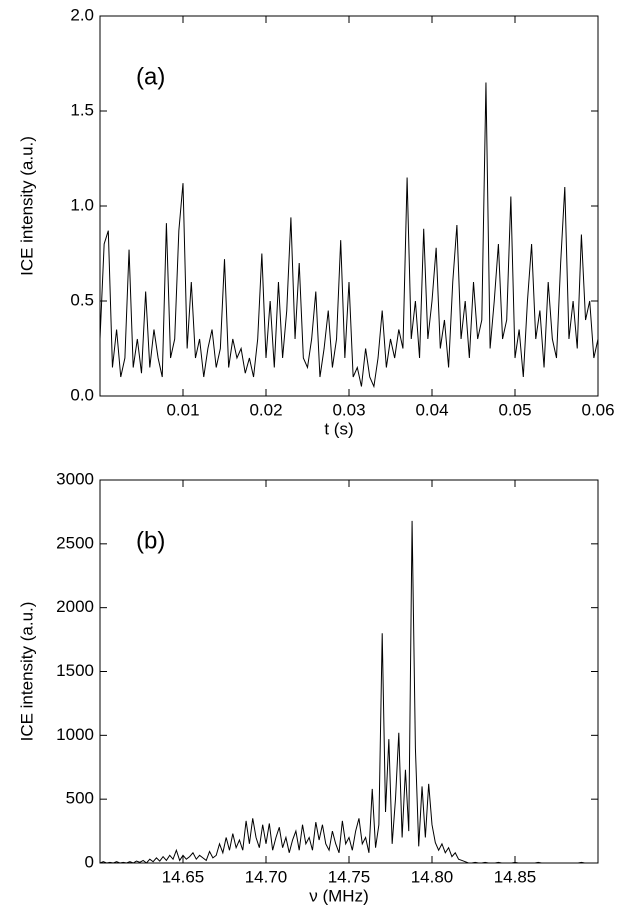 Image resolution: width=620 pixels, height=915 pixels. I want to click on x-tick-label: 14.85, so click(515, 876).